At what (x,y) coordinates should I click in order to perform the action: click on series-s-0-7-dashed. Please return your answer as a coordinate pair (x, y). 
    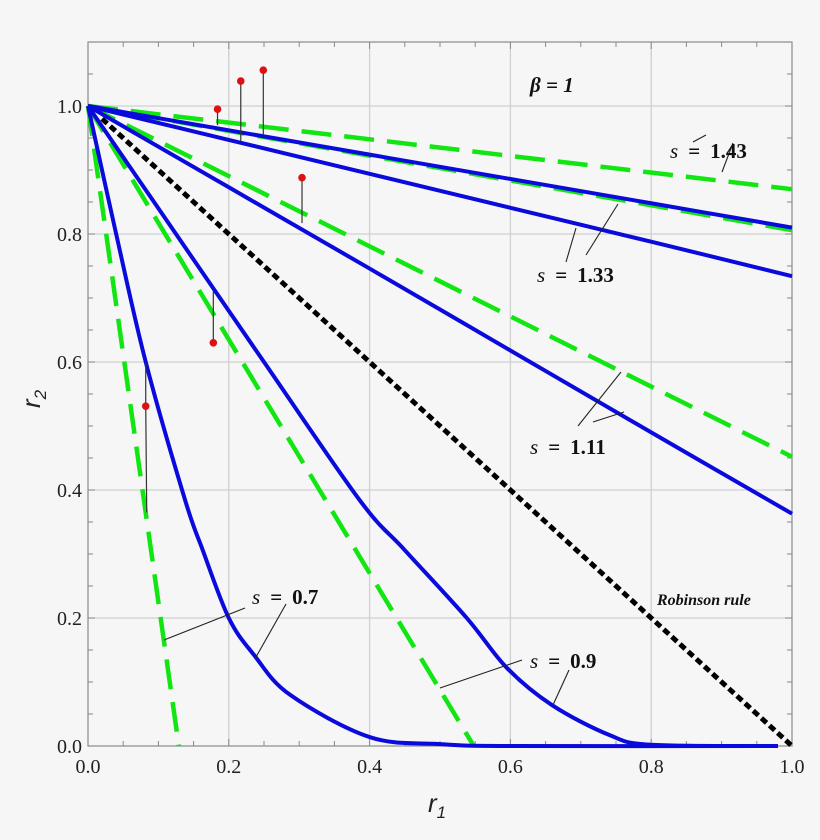
    Looking at the image, I should click on (133, 426).